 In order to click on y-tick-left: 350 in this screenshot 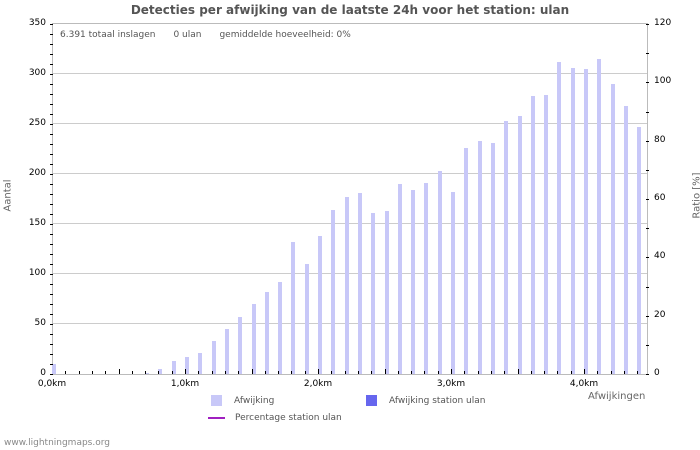, I will do `click(37, 23)`.